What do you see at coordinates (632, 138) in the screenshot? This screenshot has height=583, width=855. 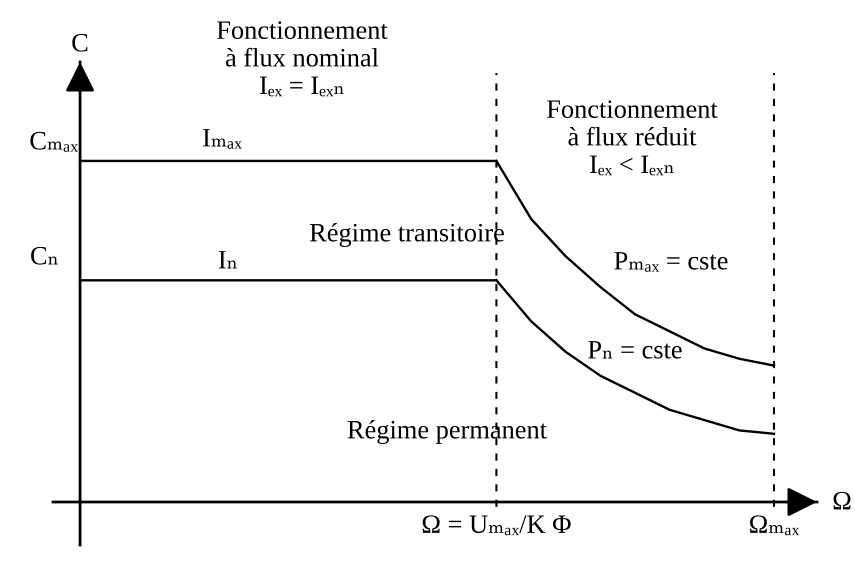 I see `annotation: Fonctionnement à flux réduit Iₑₓ < Iₑₓₙ` at bounding box center [632, 138].